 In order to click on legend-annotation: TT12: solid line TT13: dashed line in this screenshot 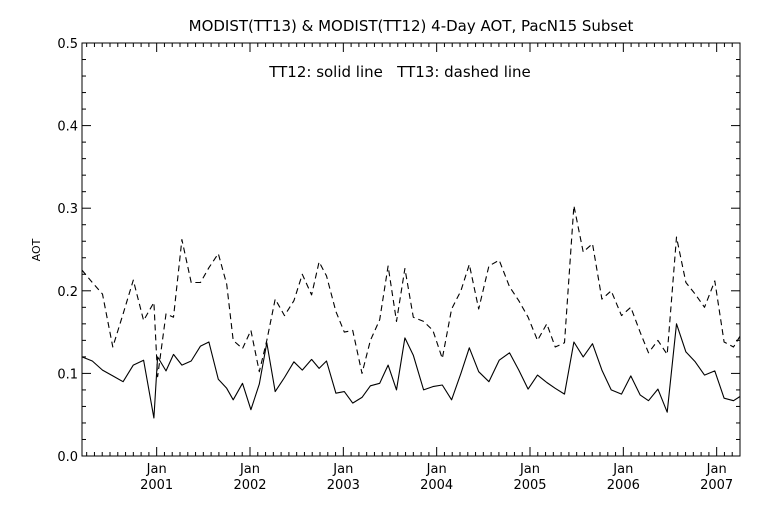, I will do `click(399, 72)`.